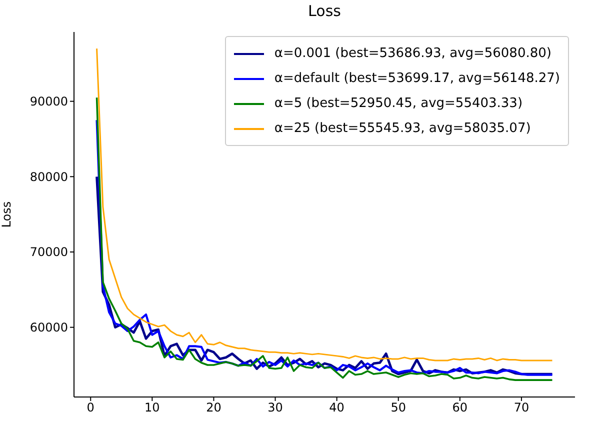  What do you see at coordinates (522, 407) in the screenshot?
I see `x-tick-label: 70` at bounding box center [522, 407].